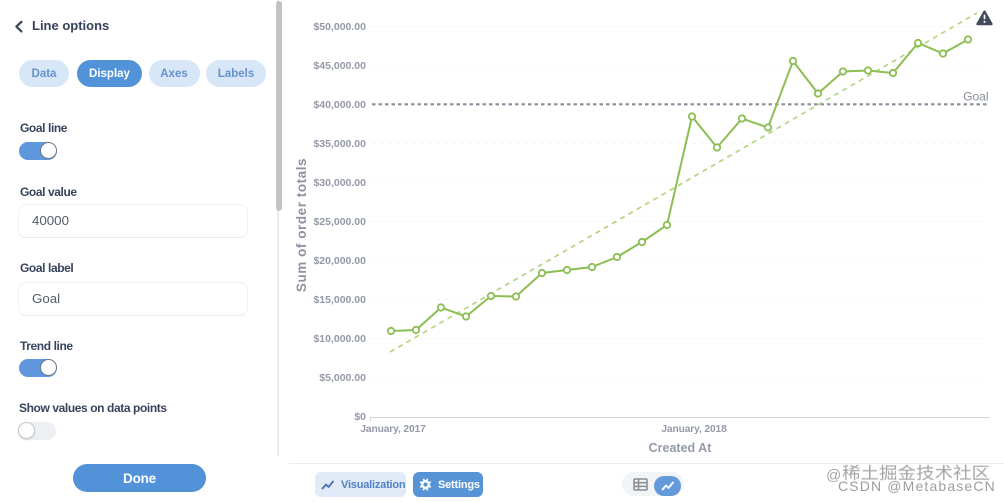  Describe the element at coordinates (339, 27) in the screenshot. I see `svg-text: $50,000.00` at that location.